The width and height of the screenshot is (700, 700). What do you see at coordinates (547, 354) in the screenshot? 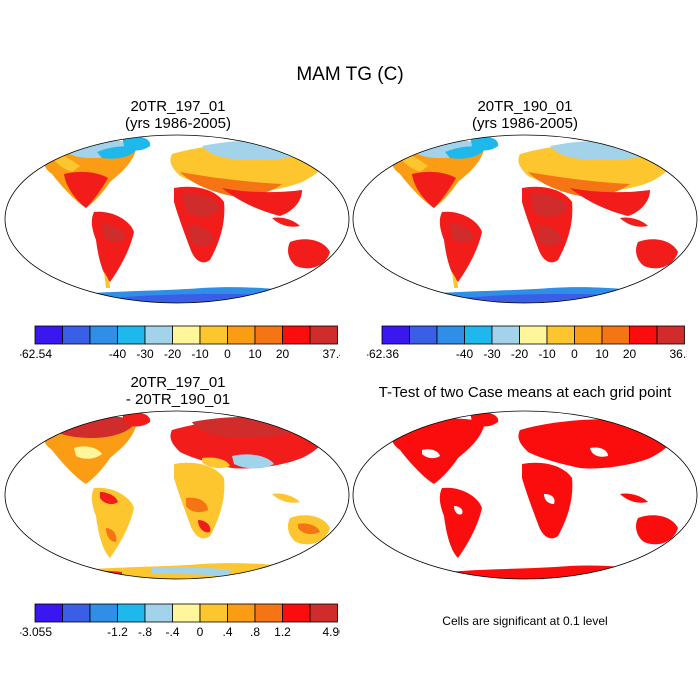
I see `cb2-label-4: -10` at bounding box center [547, 354].